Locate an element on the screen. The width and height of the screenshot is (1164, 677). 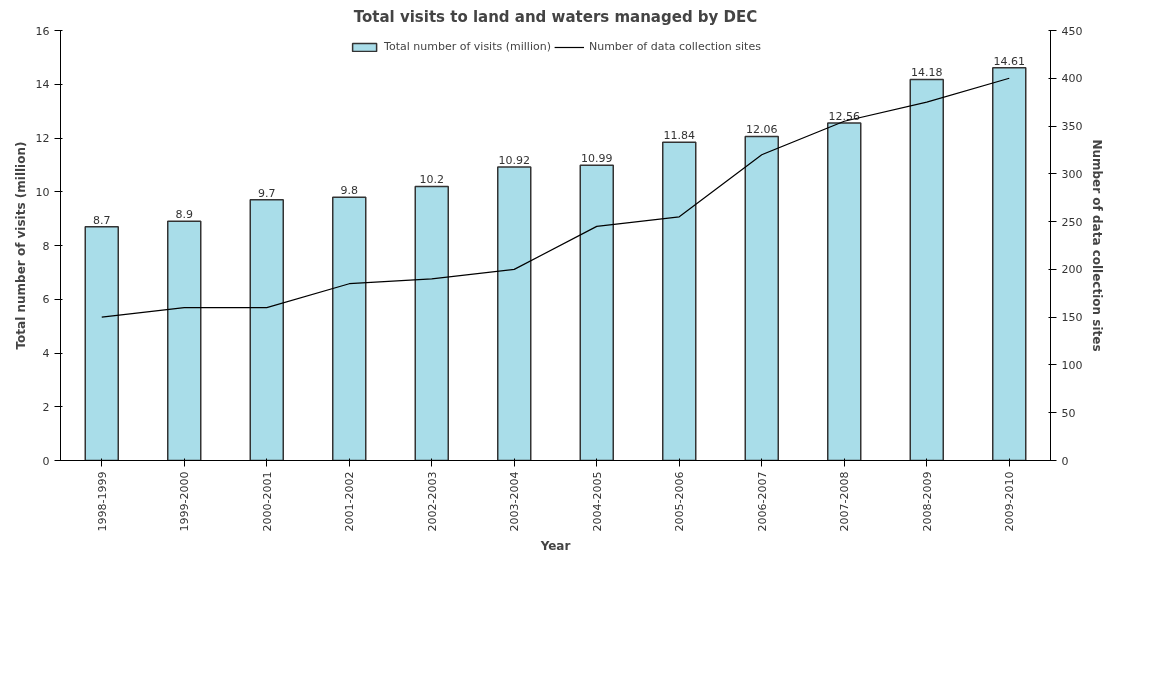
x-tick-label: 2003-2004 is located at coordinates (515, 501).